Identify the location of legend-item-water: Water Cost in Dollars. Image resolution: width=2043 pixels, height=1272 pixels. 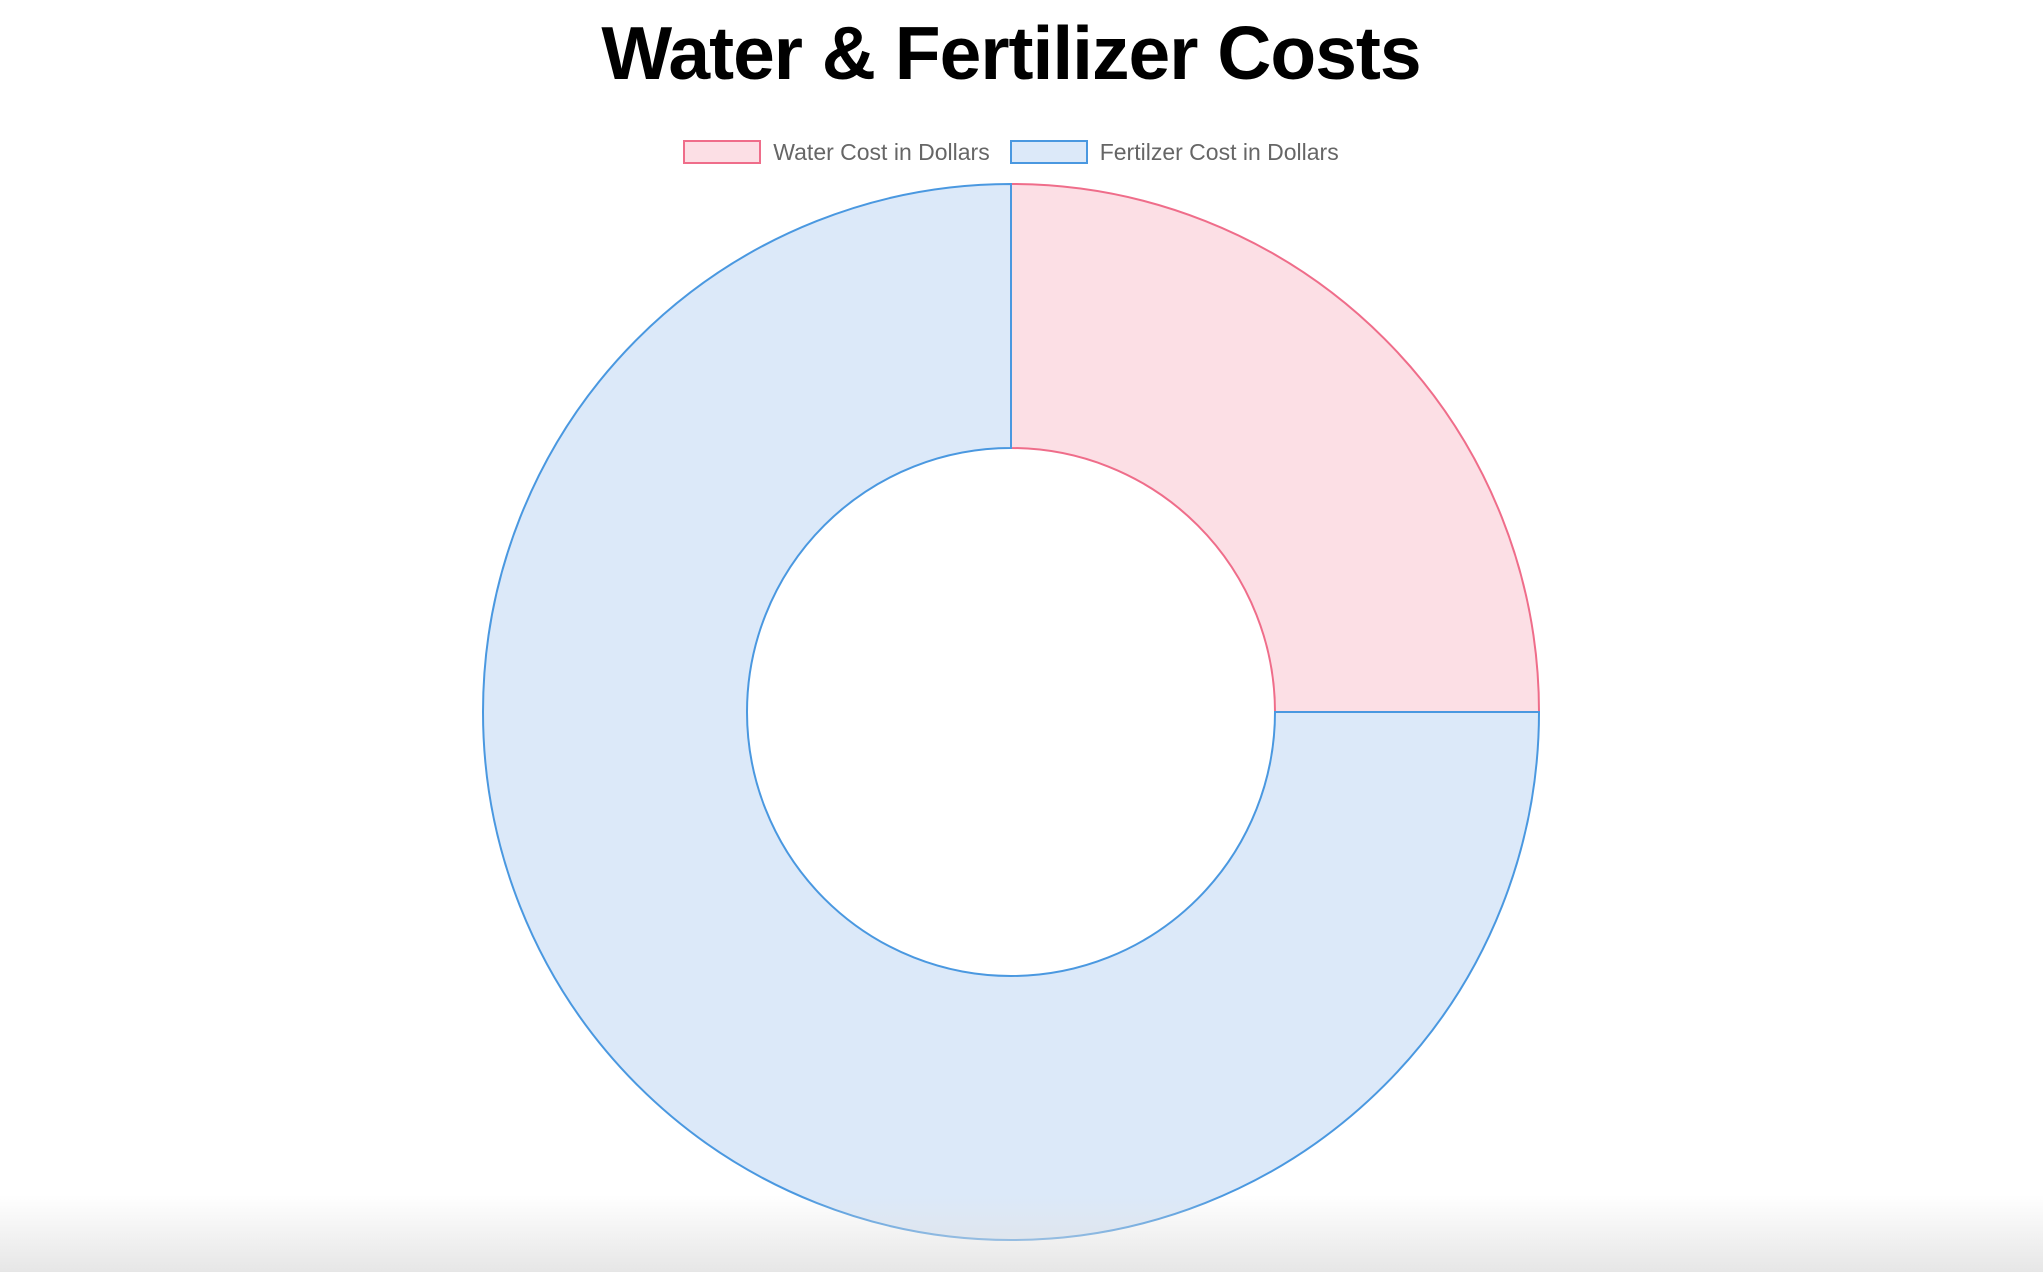
(836, 152).